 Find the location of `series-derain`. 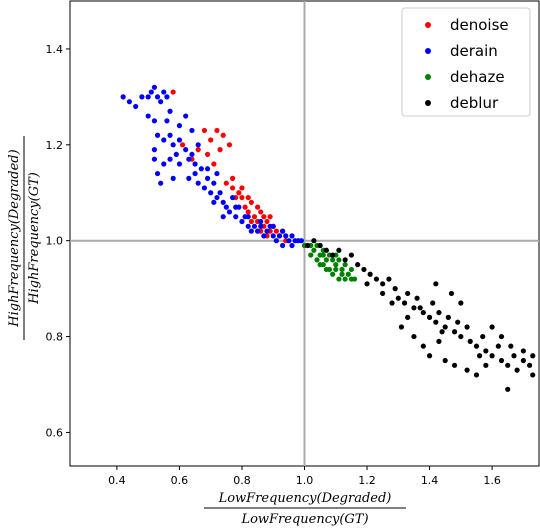

series-derain is located at coordinates (212, 166).